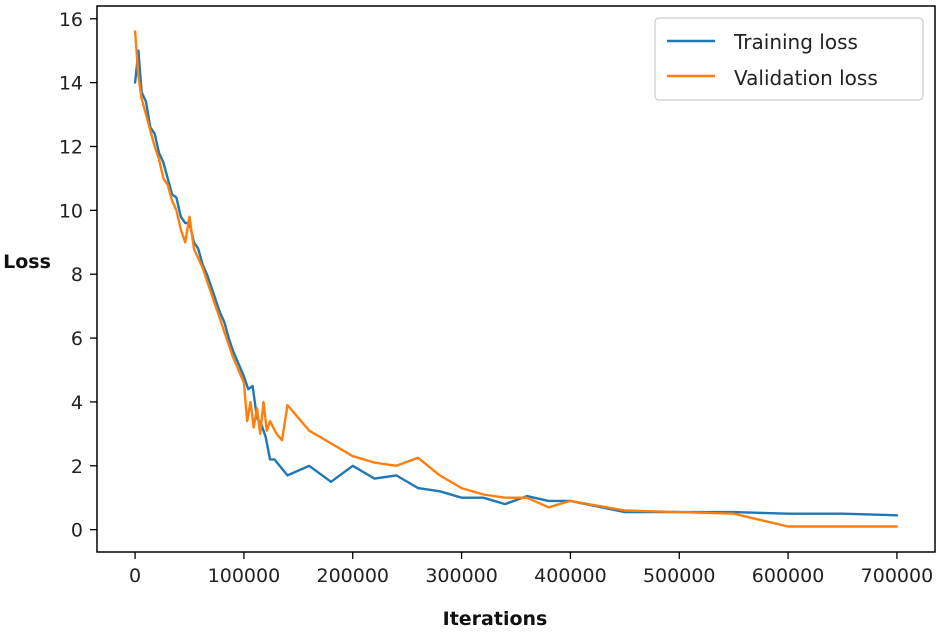  I want to click on y-axis: 0 2 4 6 8 10 12 14 16, so click(78, 275).